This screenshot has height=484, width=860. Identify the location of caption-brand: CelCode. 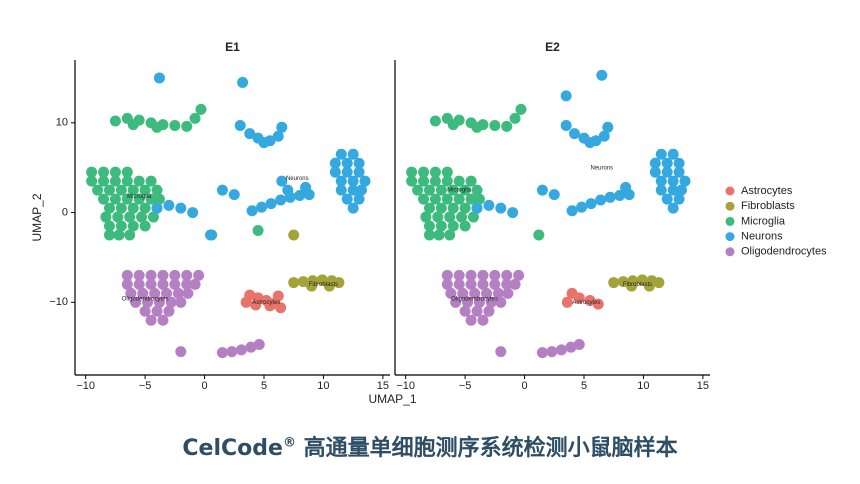
(232, 448).